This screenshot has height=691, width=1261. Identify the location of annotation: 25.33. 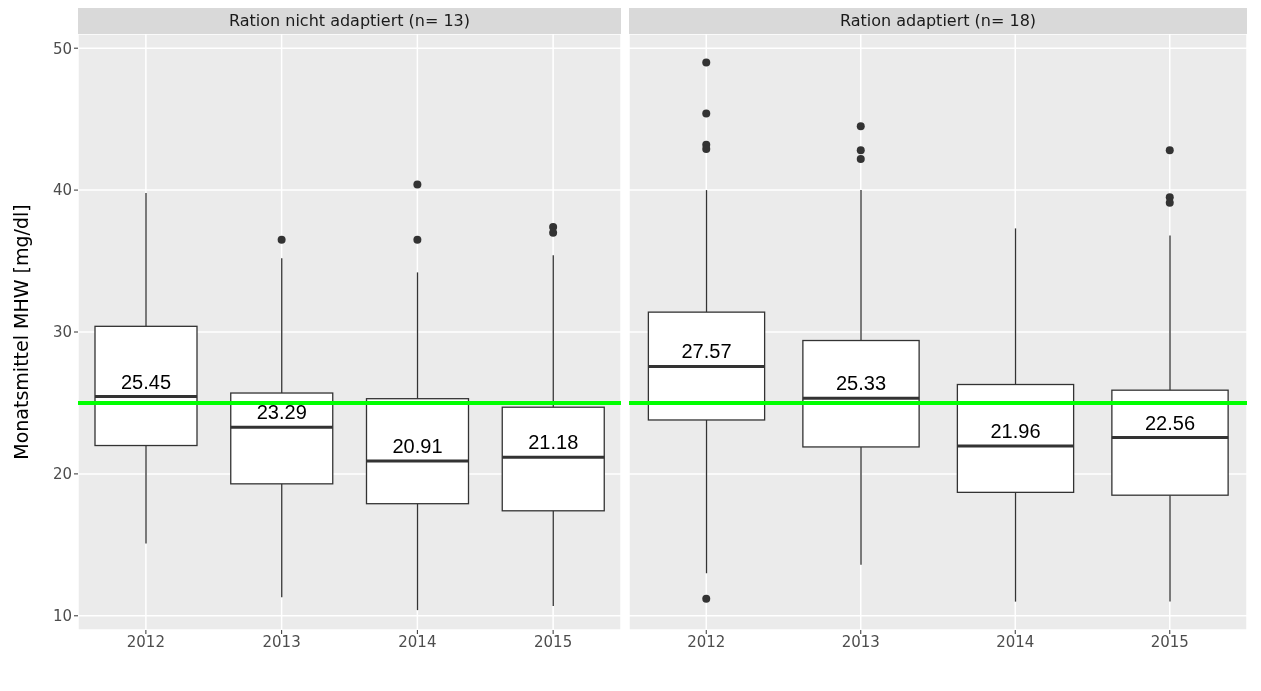
(861, 383).